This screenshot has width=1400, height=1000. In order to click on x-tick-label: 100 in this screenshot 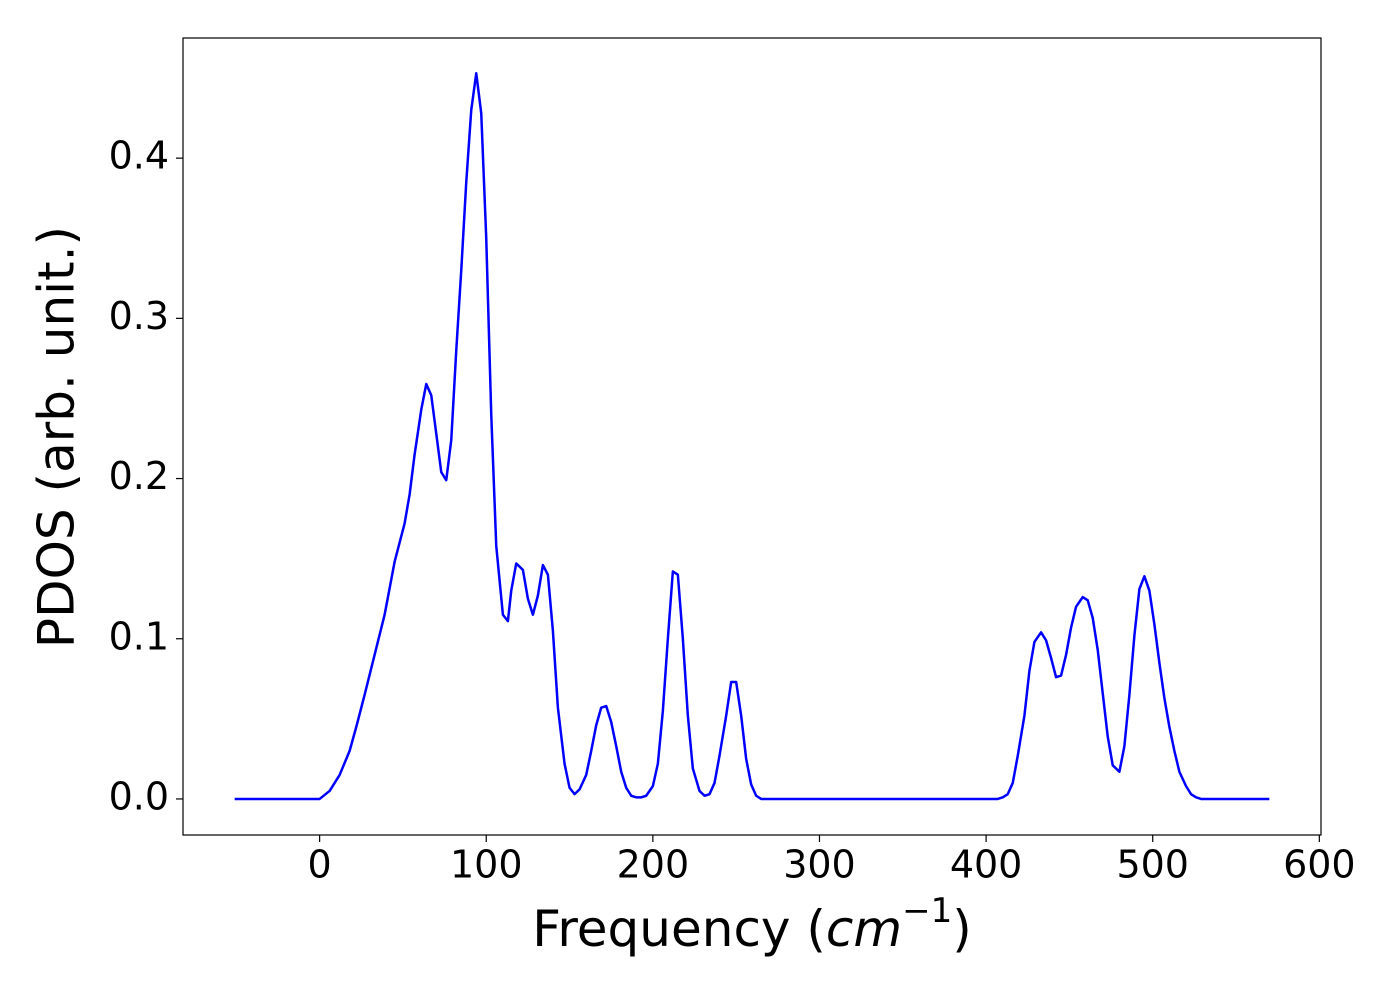, I will do `click(486, 865)`.